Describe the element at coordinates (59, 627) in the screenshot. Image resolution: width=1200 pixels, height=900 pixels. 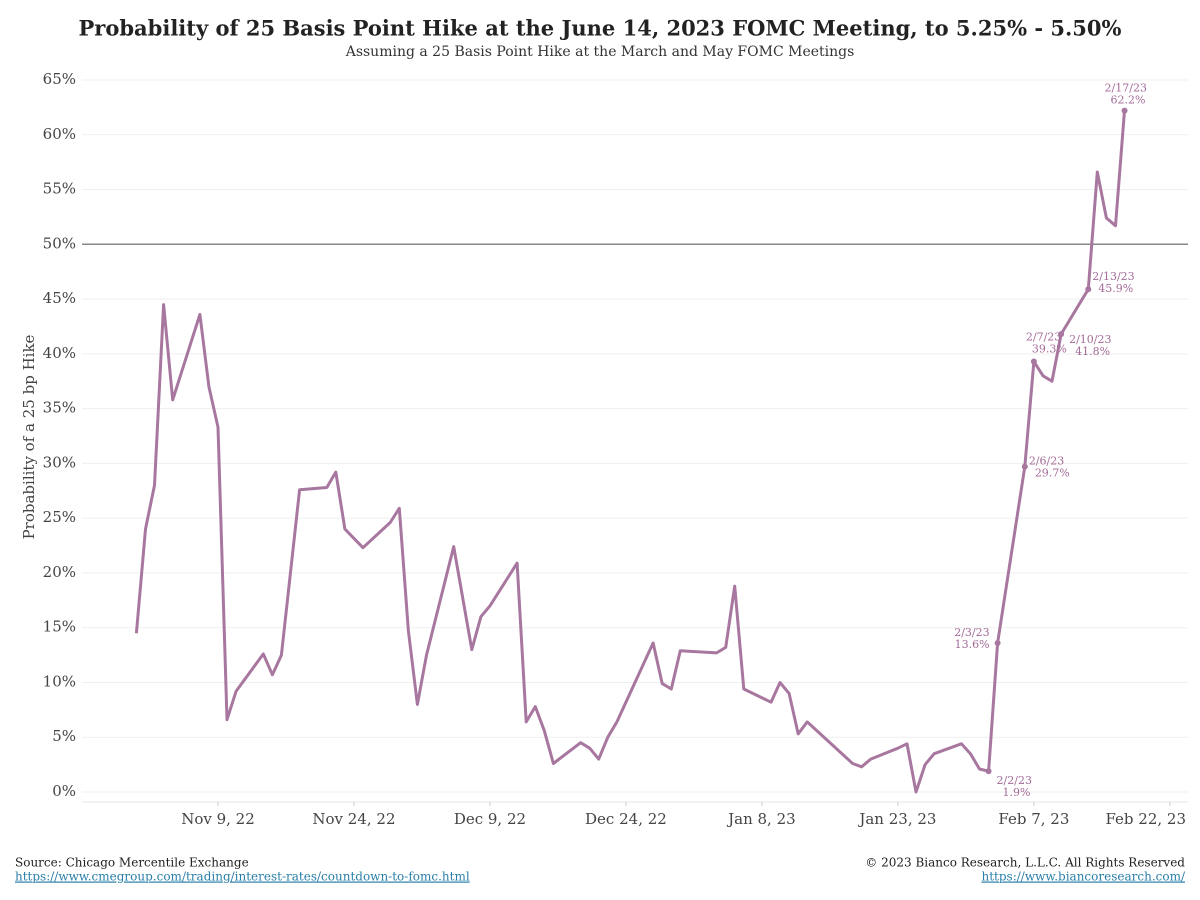
I see `y-tick-label: 15%` at that location.